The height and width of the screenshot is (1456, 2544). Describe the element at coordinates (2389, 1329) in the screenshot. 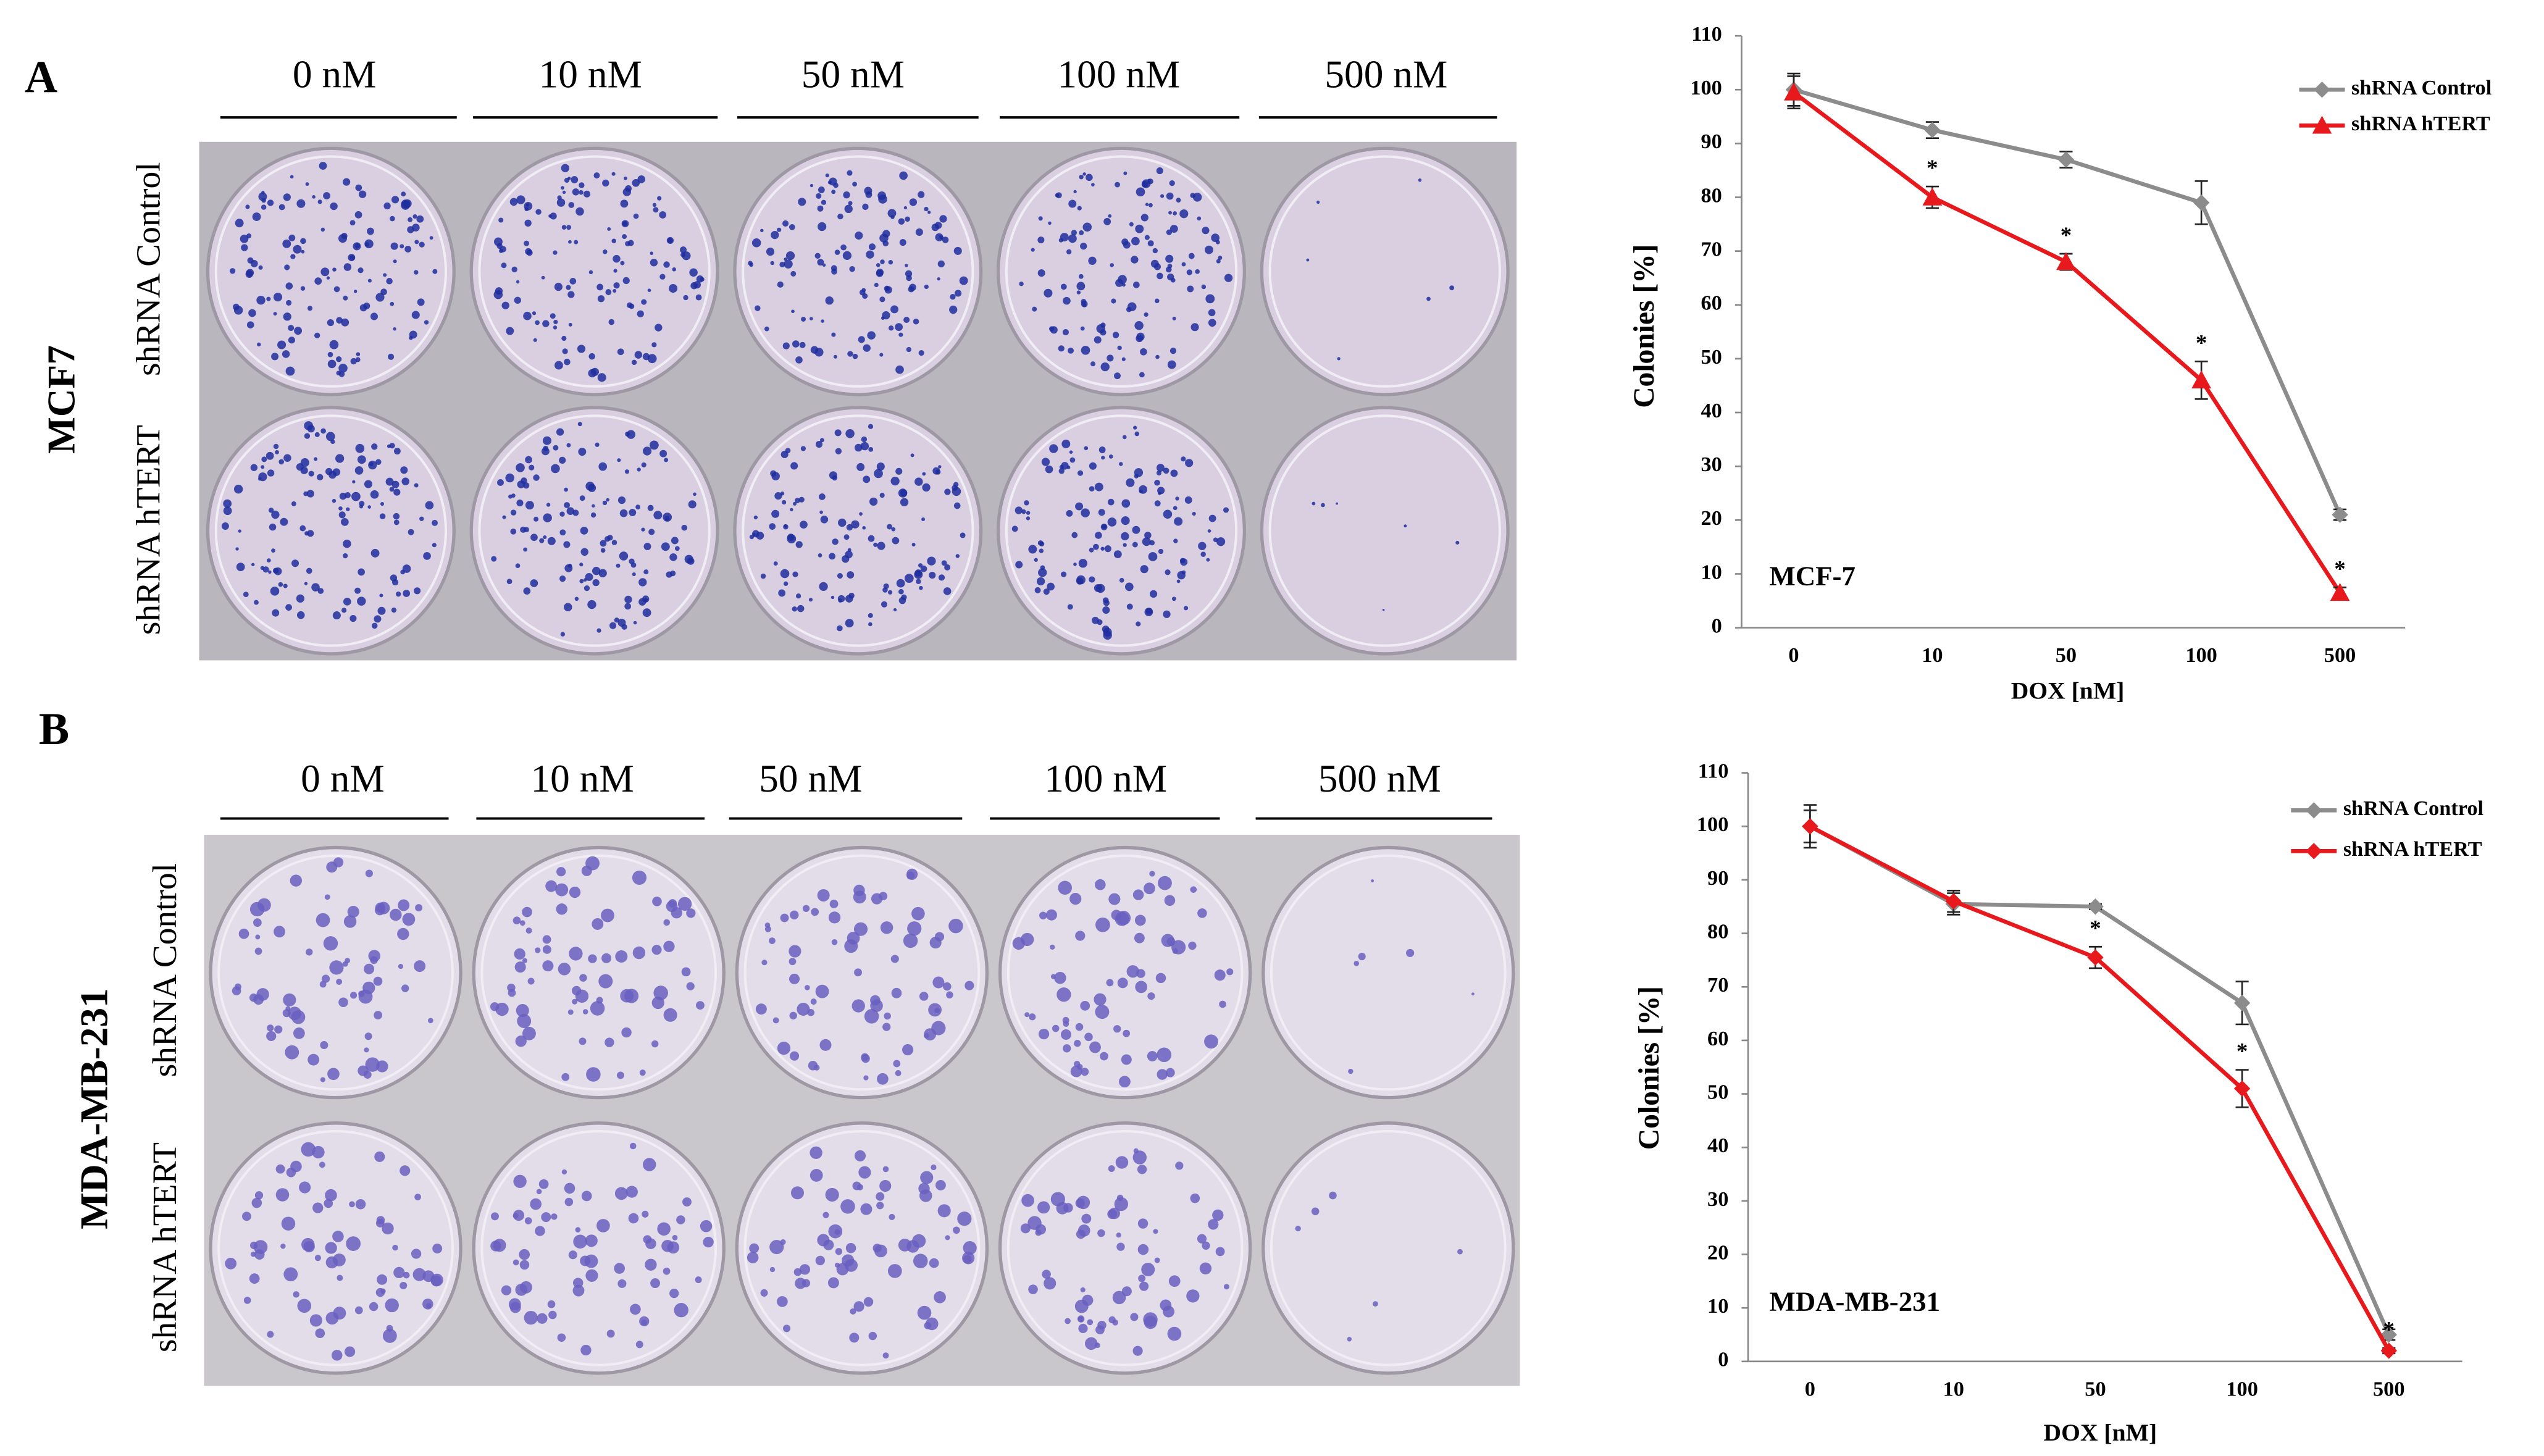

I see `significance: *` at that location.